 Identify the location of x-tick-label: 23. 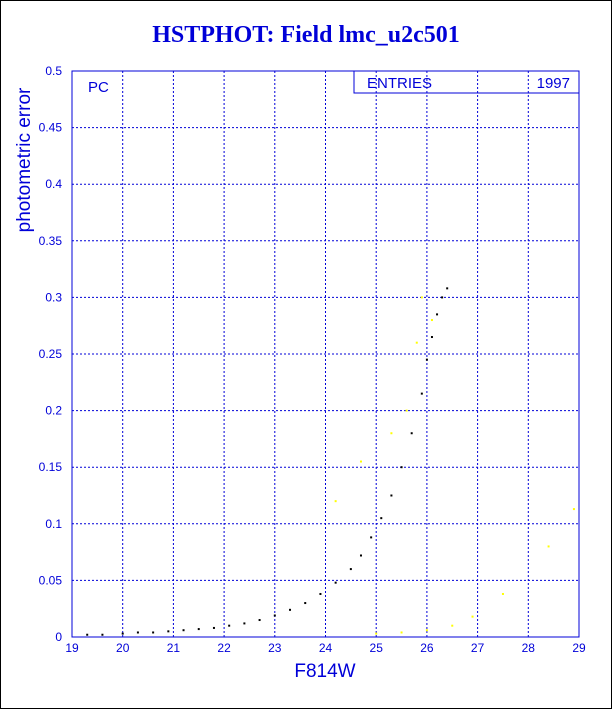
(275, 648).